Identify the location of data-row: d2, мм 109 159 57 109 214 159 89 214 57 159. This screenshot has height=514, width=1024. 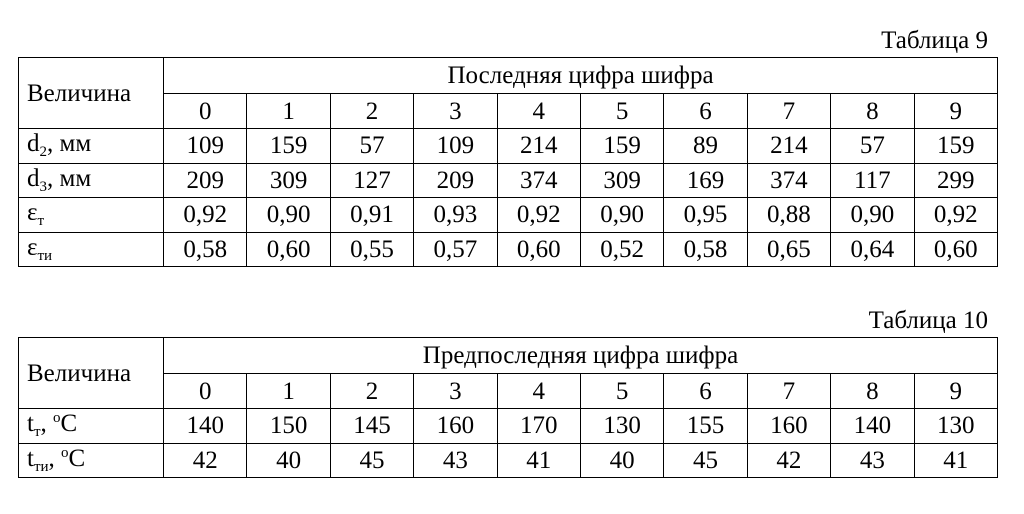
(508, 146).